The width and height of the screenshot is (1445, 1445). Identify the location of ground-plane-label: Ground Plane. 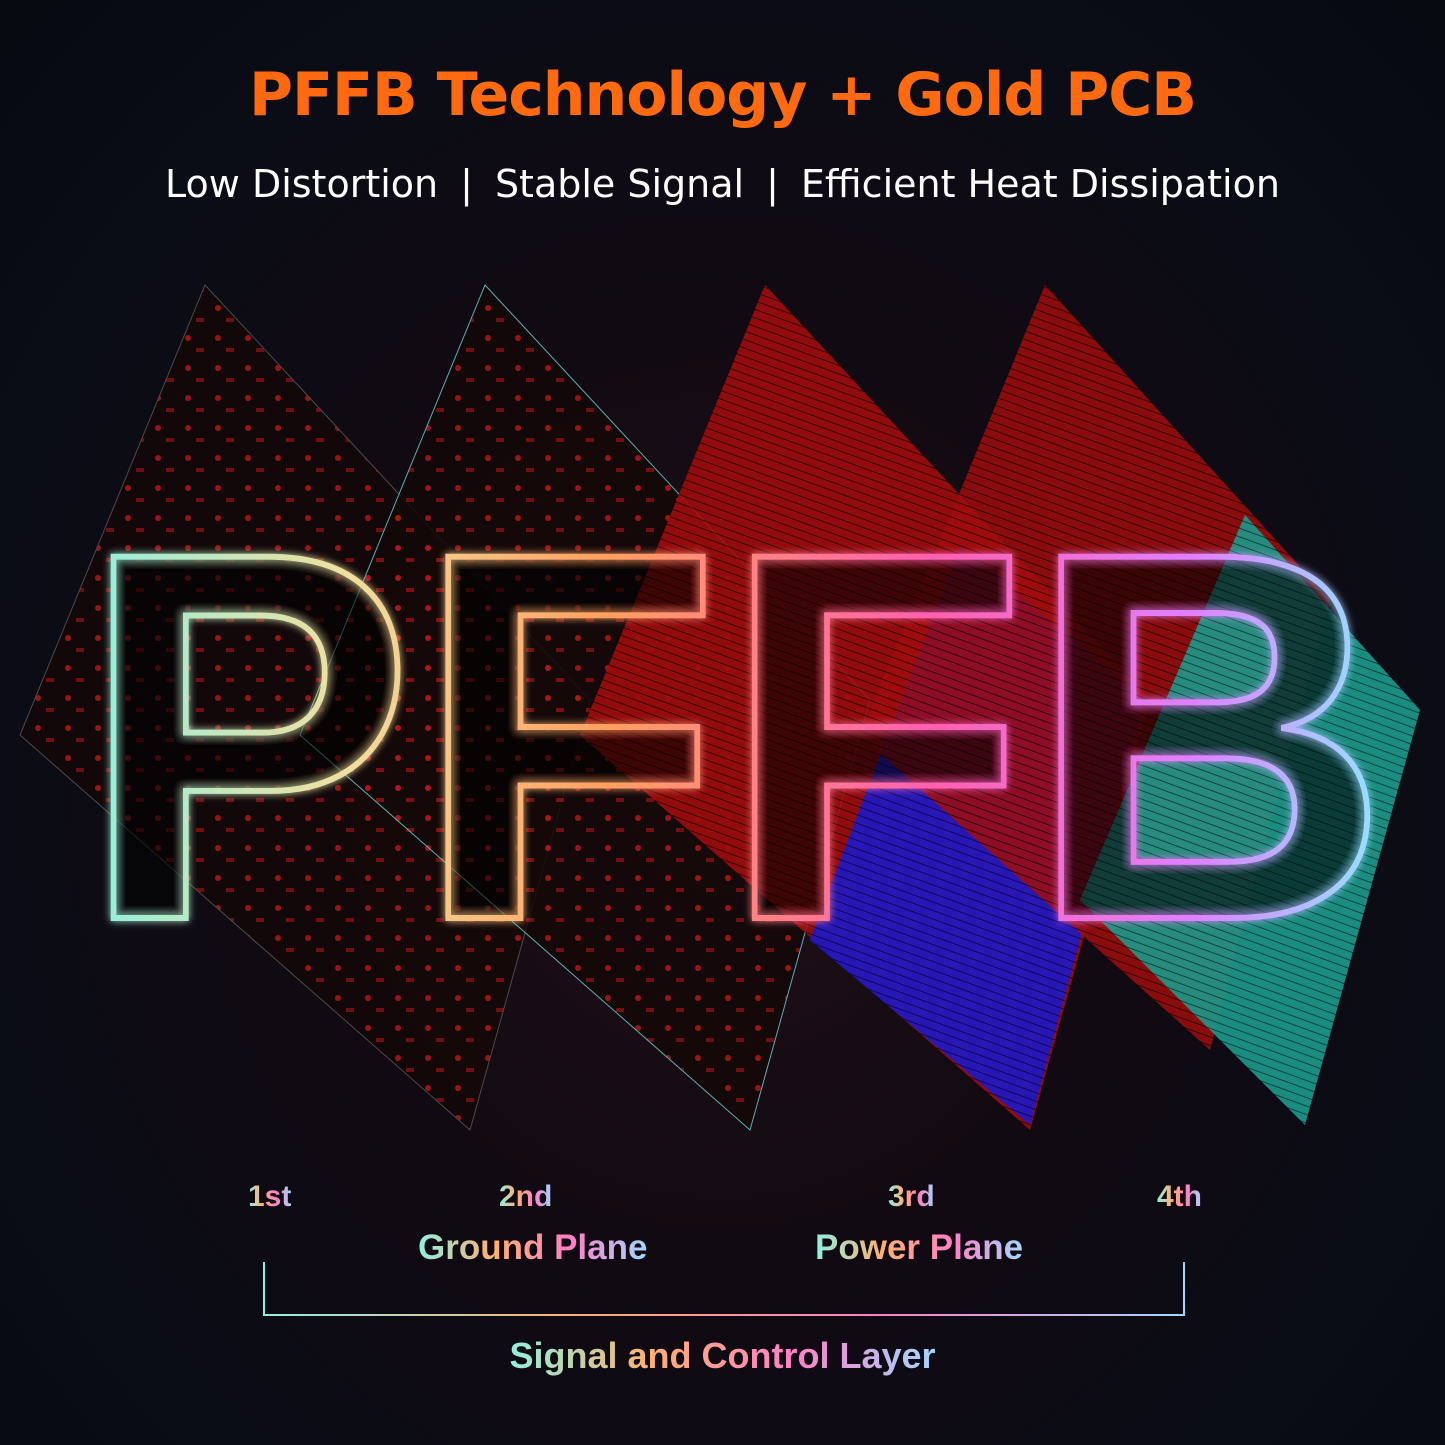
(533, 1247).